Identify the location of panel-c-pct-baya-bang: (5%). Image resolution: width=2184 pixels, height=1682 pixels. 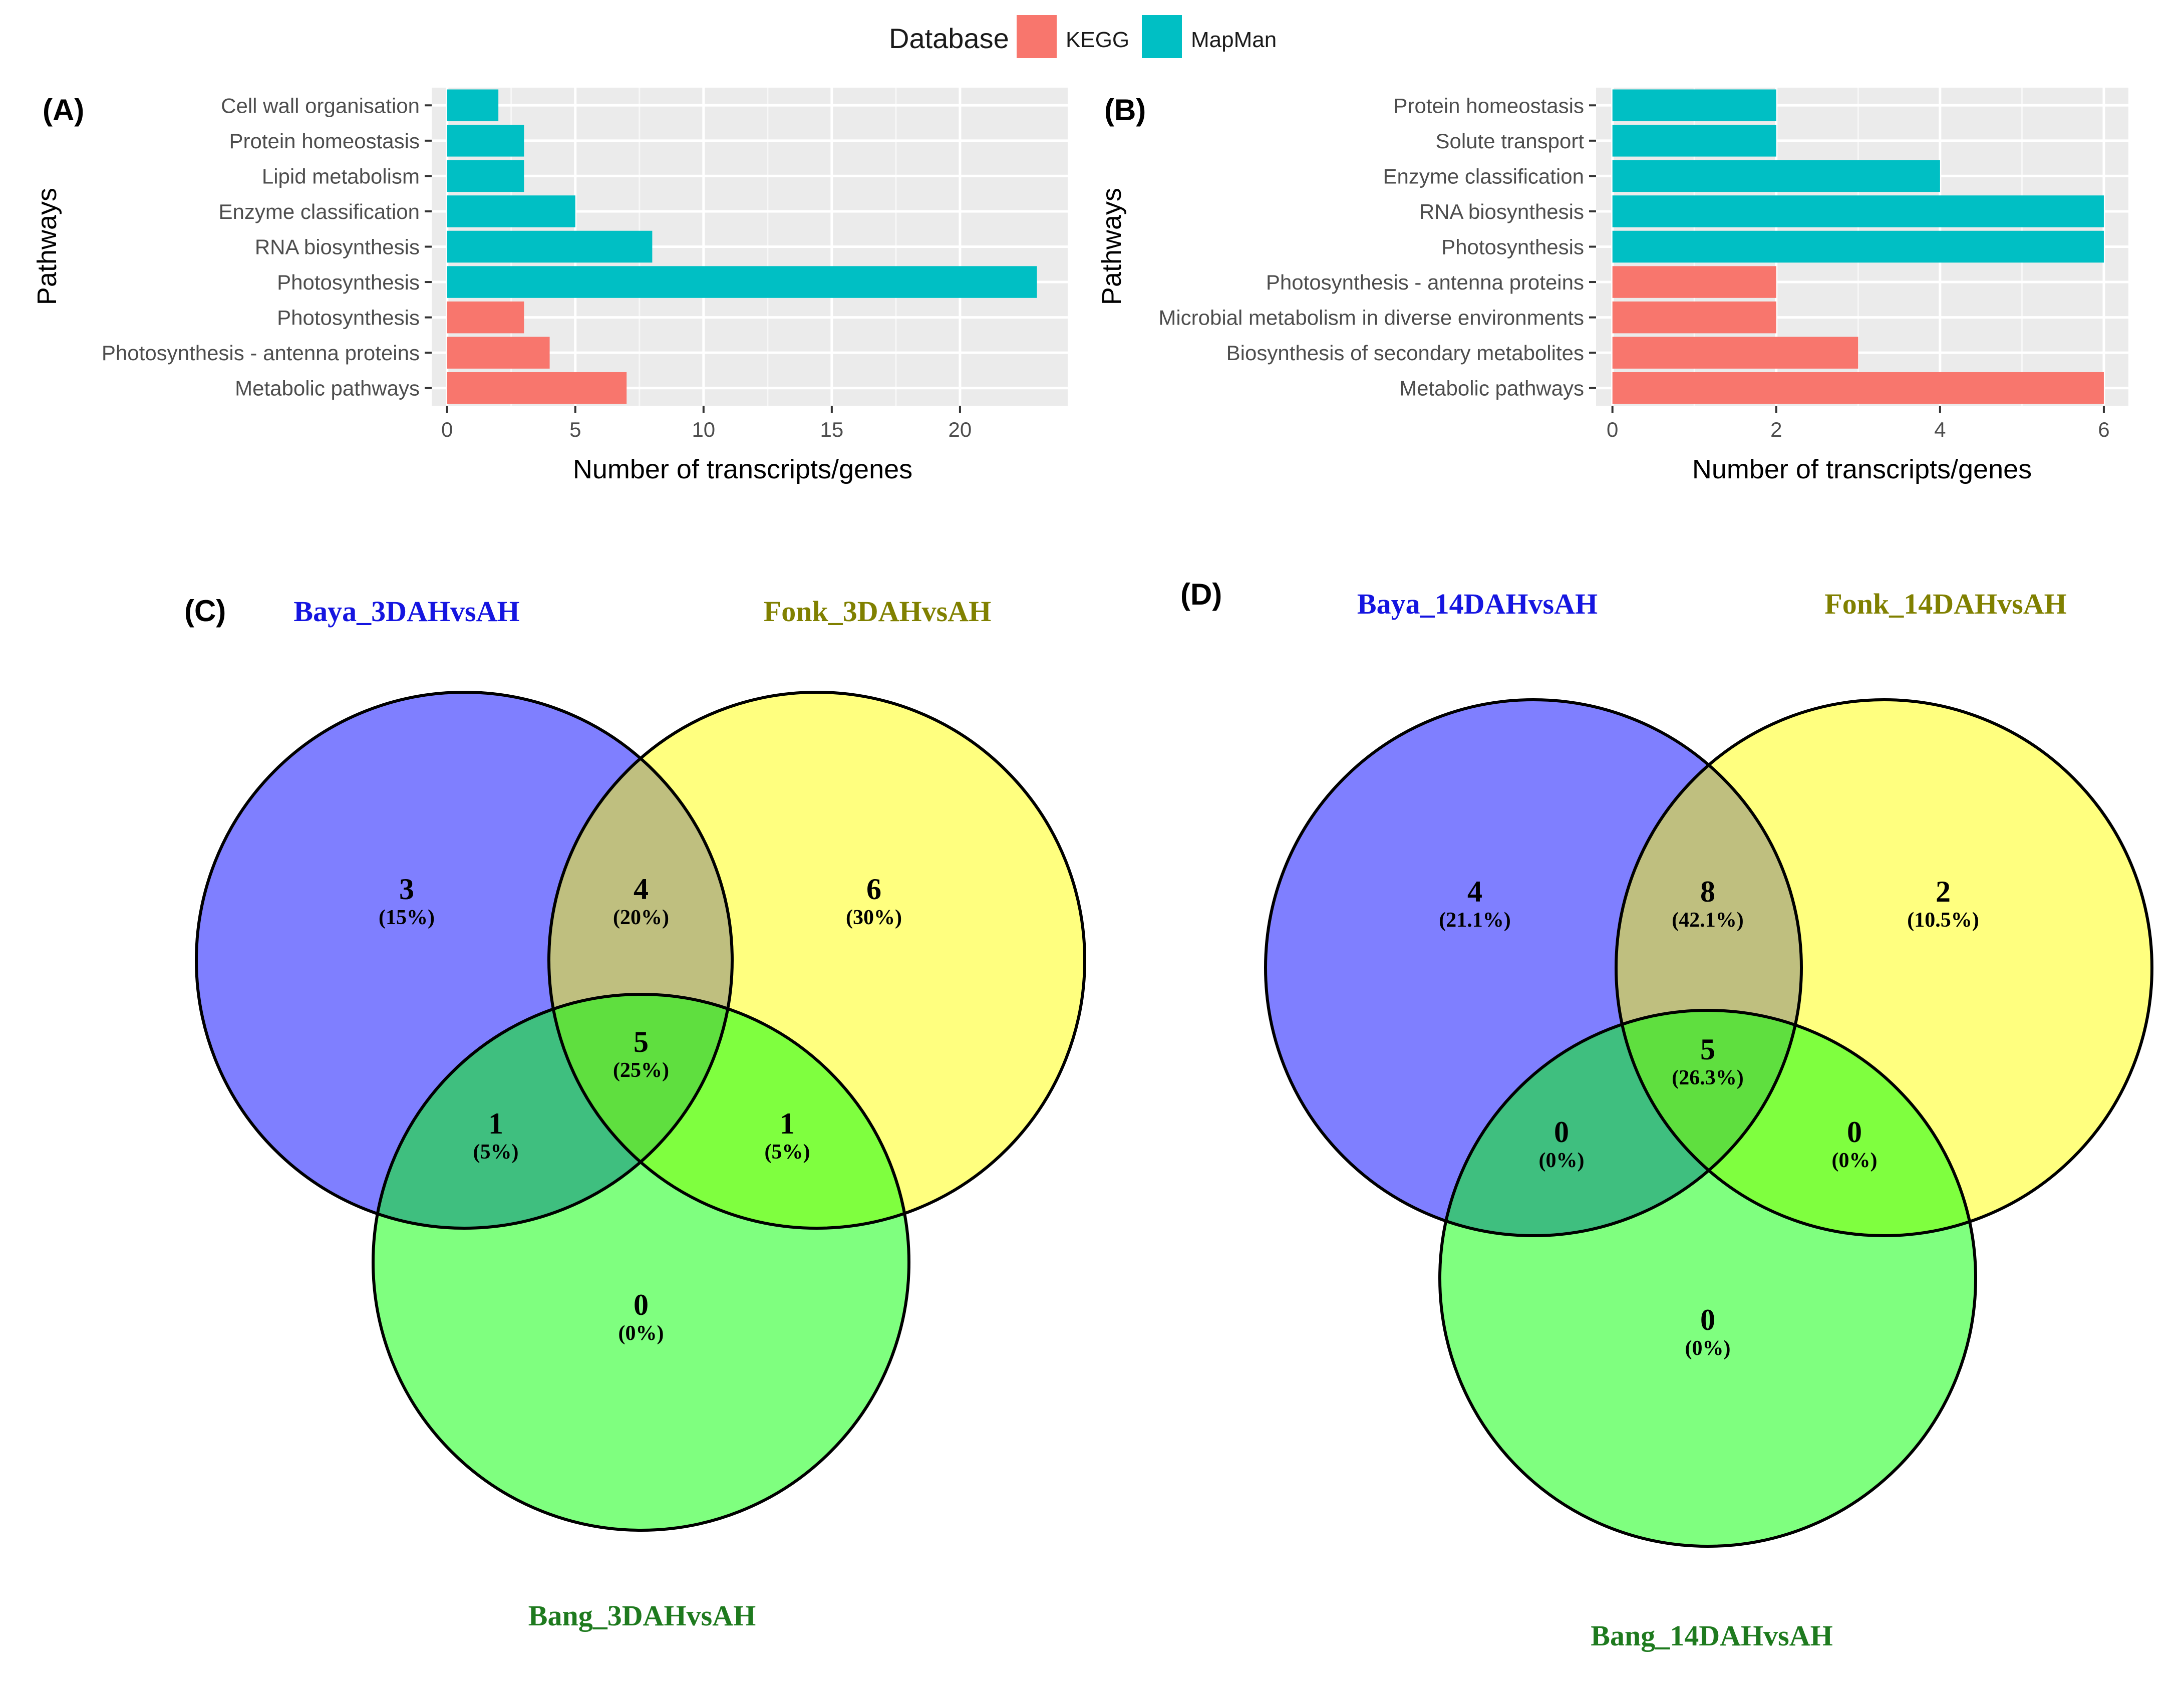
(496, 1152).